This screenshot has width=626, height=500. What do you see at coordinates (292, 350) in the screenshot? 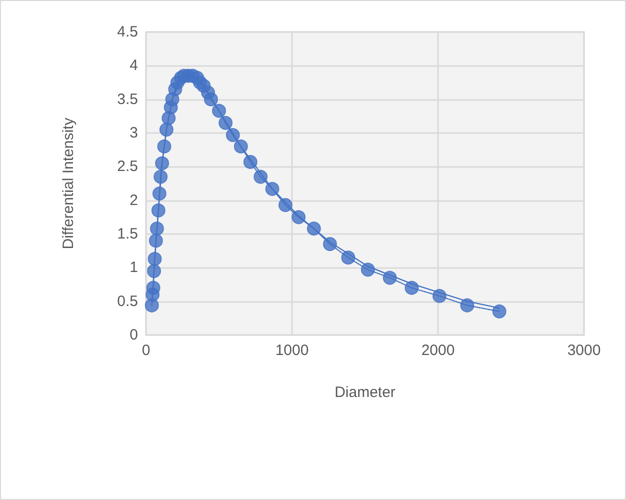
I see `x-tick-label: 1000` at bounding box center [292, 350].